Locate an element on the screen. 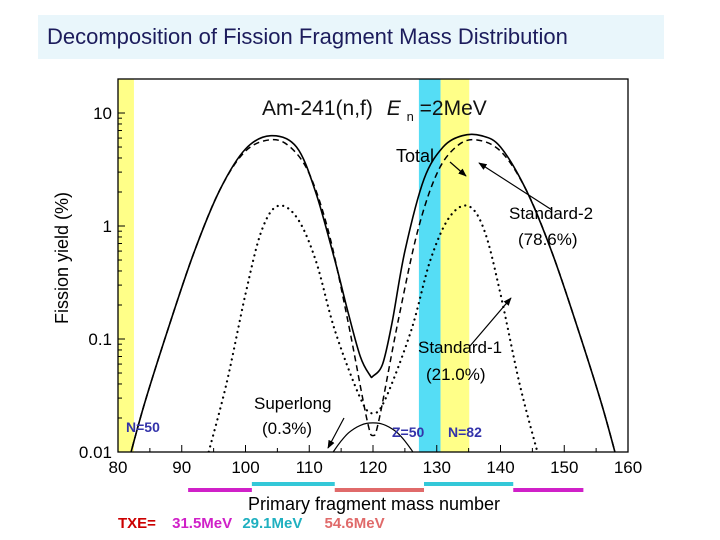  y-tick-label: 1 is located at coordinates (107, 226).